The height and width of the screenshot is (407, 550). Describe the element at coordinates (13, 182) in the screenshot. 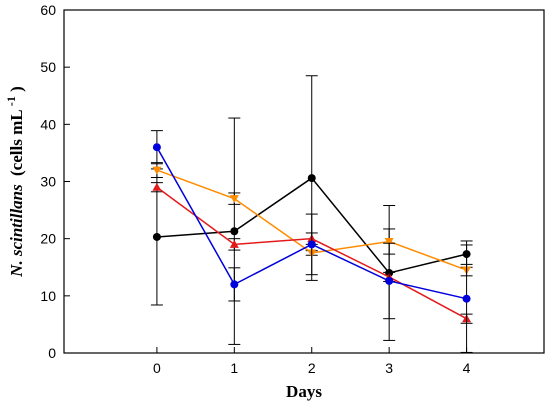

I see `y-axis-title: N. scintillans (cells mL -1 )` at that location.